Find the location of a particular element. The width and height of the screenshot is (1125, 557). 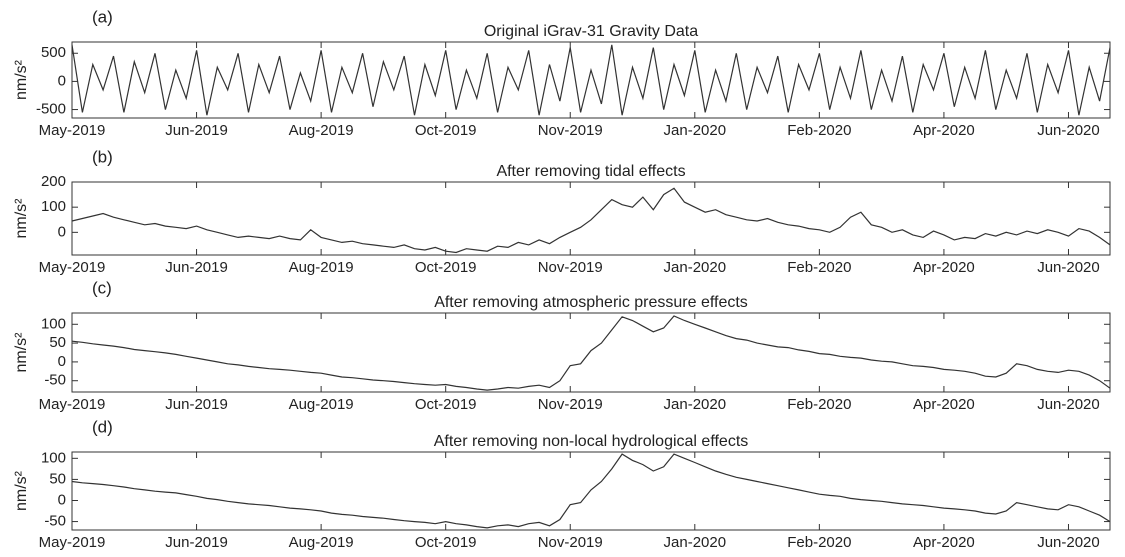

panel-label: (b) is located at coordinates (102, 156).